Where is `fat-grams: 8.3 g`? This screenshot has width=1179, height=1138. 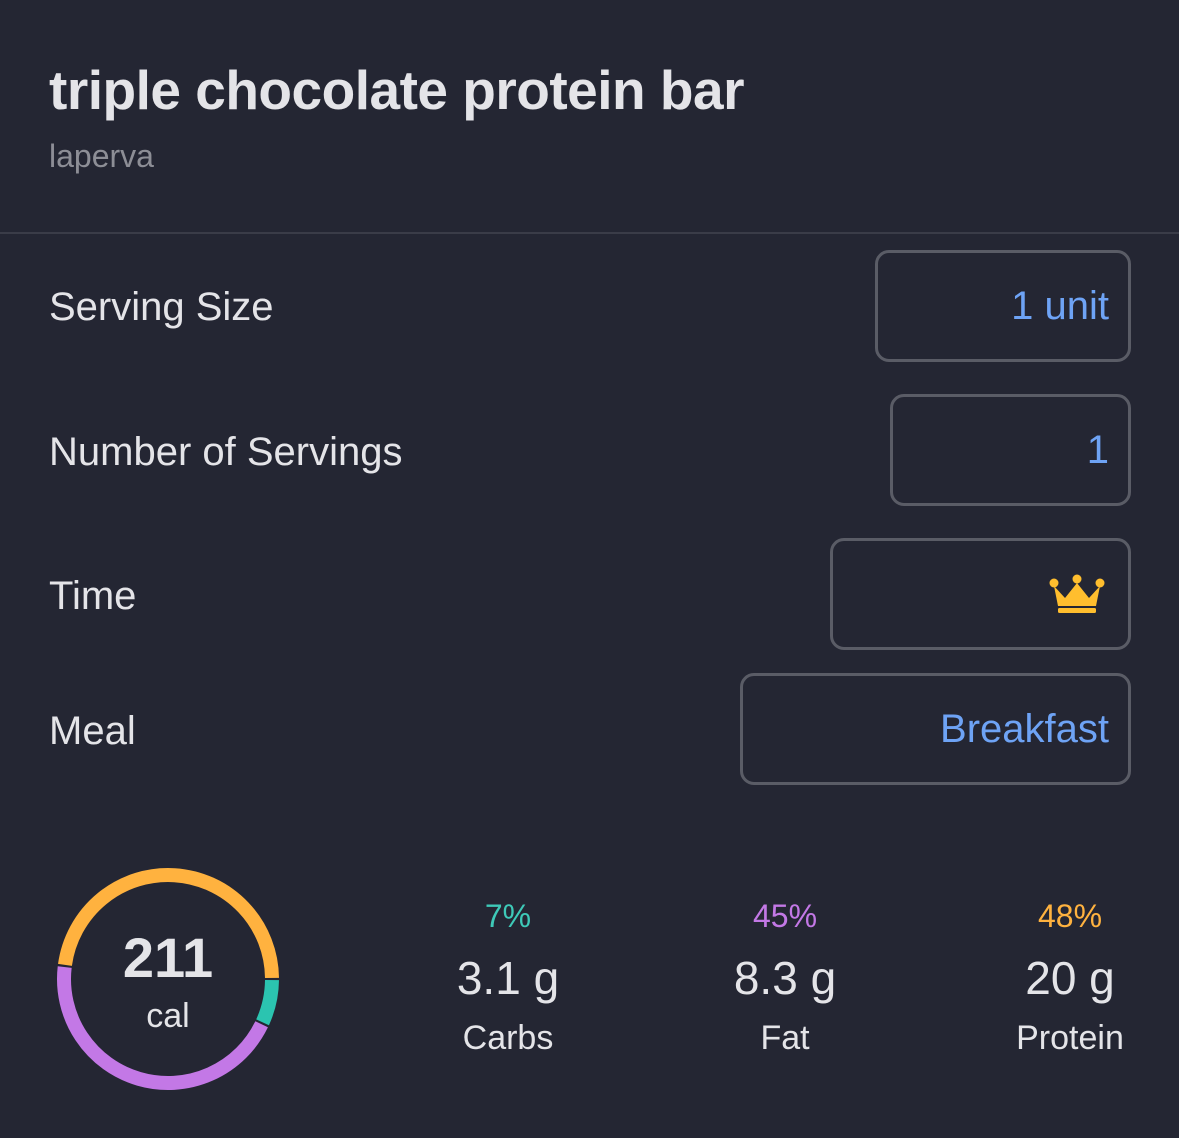
fat-grams: 8.3 g is located at coordinates (785, 978).